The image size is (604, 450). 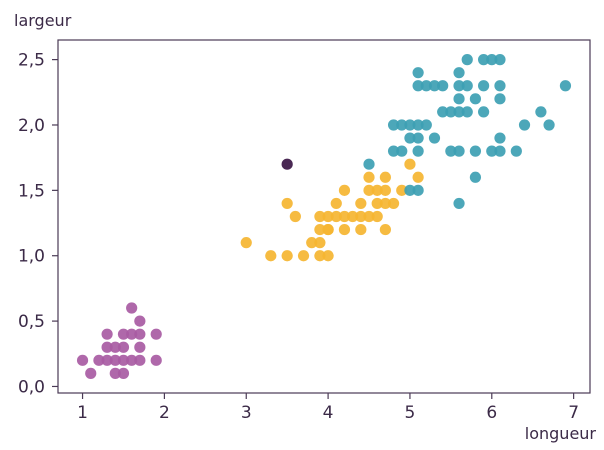 What do you see at coordinates (164, 413) in the screenshot?
I see `x-tick-label: 2` at bounding box center [164, 413].